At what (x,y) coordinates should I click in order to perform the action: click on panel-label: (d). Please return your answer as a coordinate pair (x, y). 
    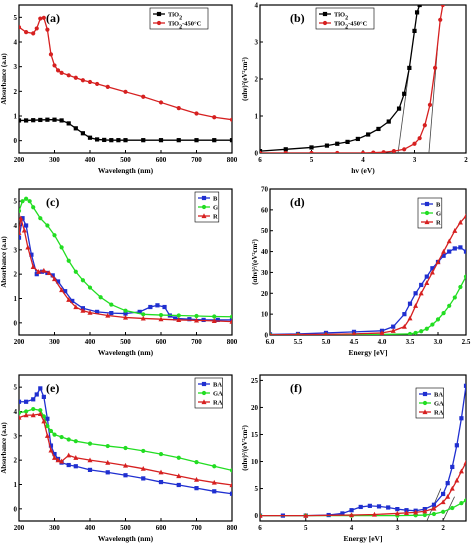
    Looking at the image, I should click on (297, 202).